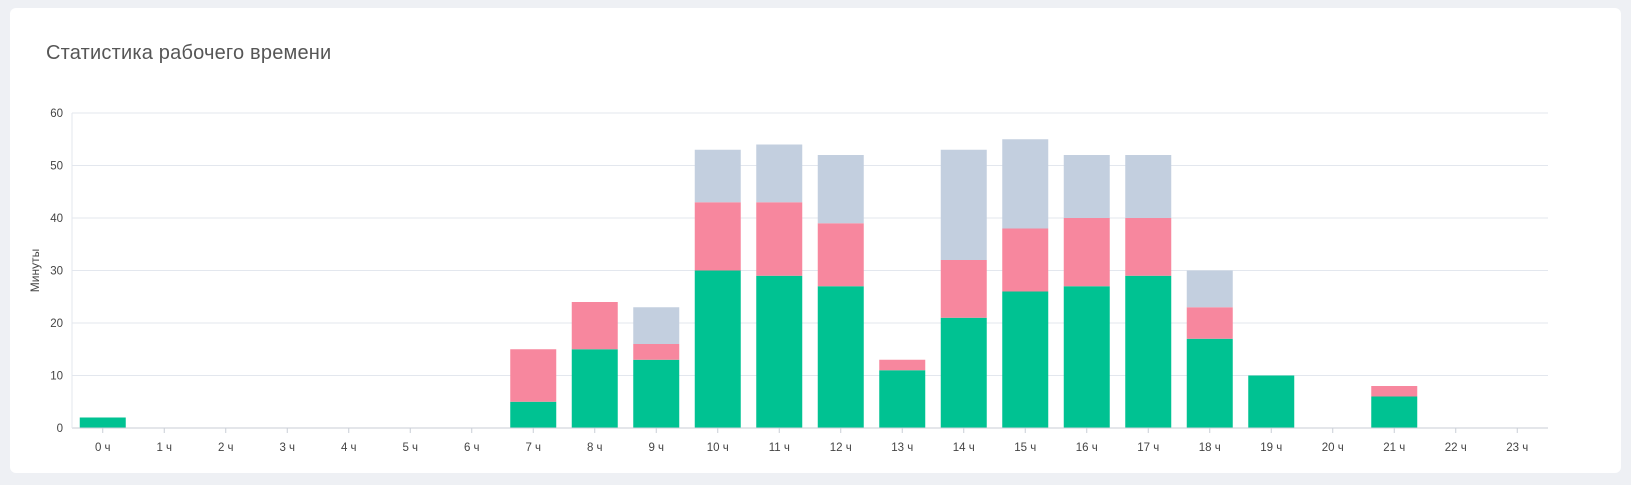 This screenshot has height=485, width=1631. What do you see at coordinates (56, 219) in the screenshot?
I see `y-tick-label: 40` at bounding box center [56, 219].